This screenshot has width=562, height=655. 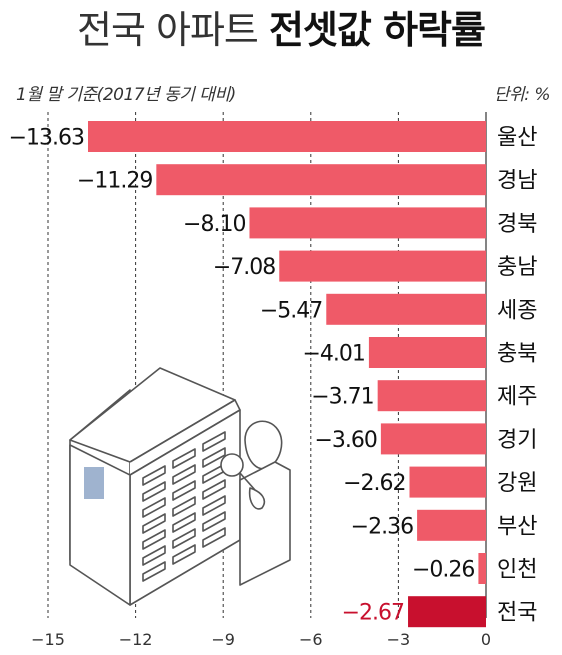 I want to click on x-axis-ticks: −15 −12 −9 −6 −3 0, so click(x=261, y=639).